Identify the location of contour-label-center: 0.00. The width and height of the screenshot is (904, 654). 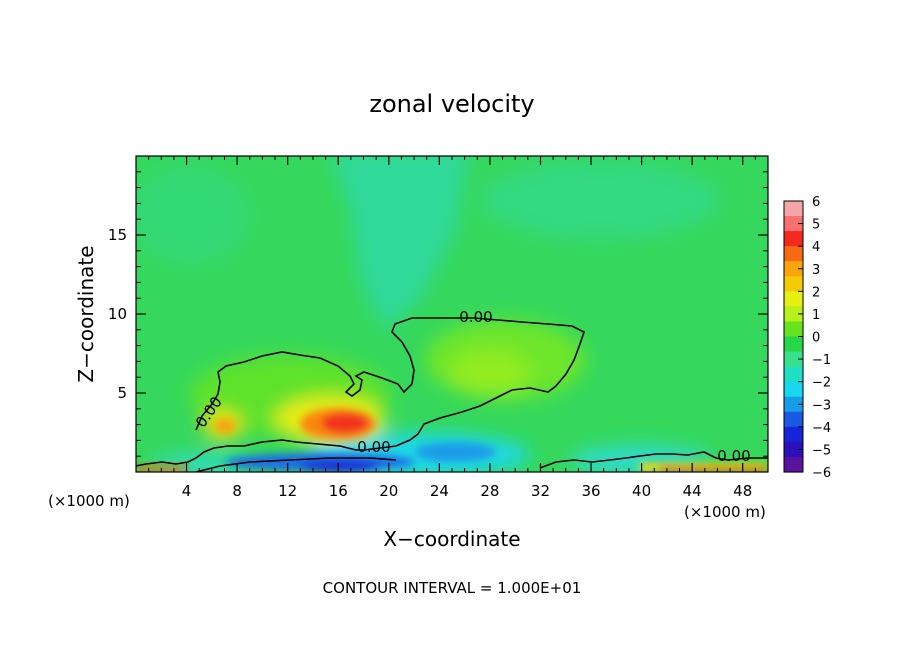
(373, 447).